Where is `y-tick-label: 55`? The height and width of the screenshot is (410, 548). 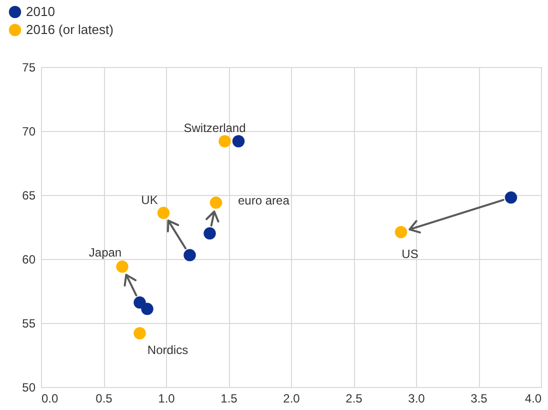 y-tick-label: 55 is located at coordinates (29, 323).